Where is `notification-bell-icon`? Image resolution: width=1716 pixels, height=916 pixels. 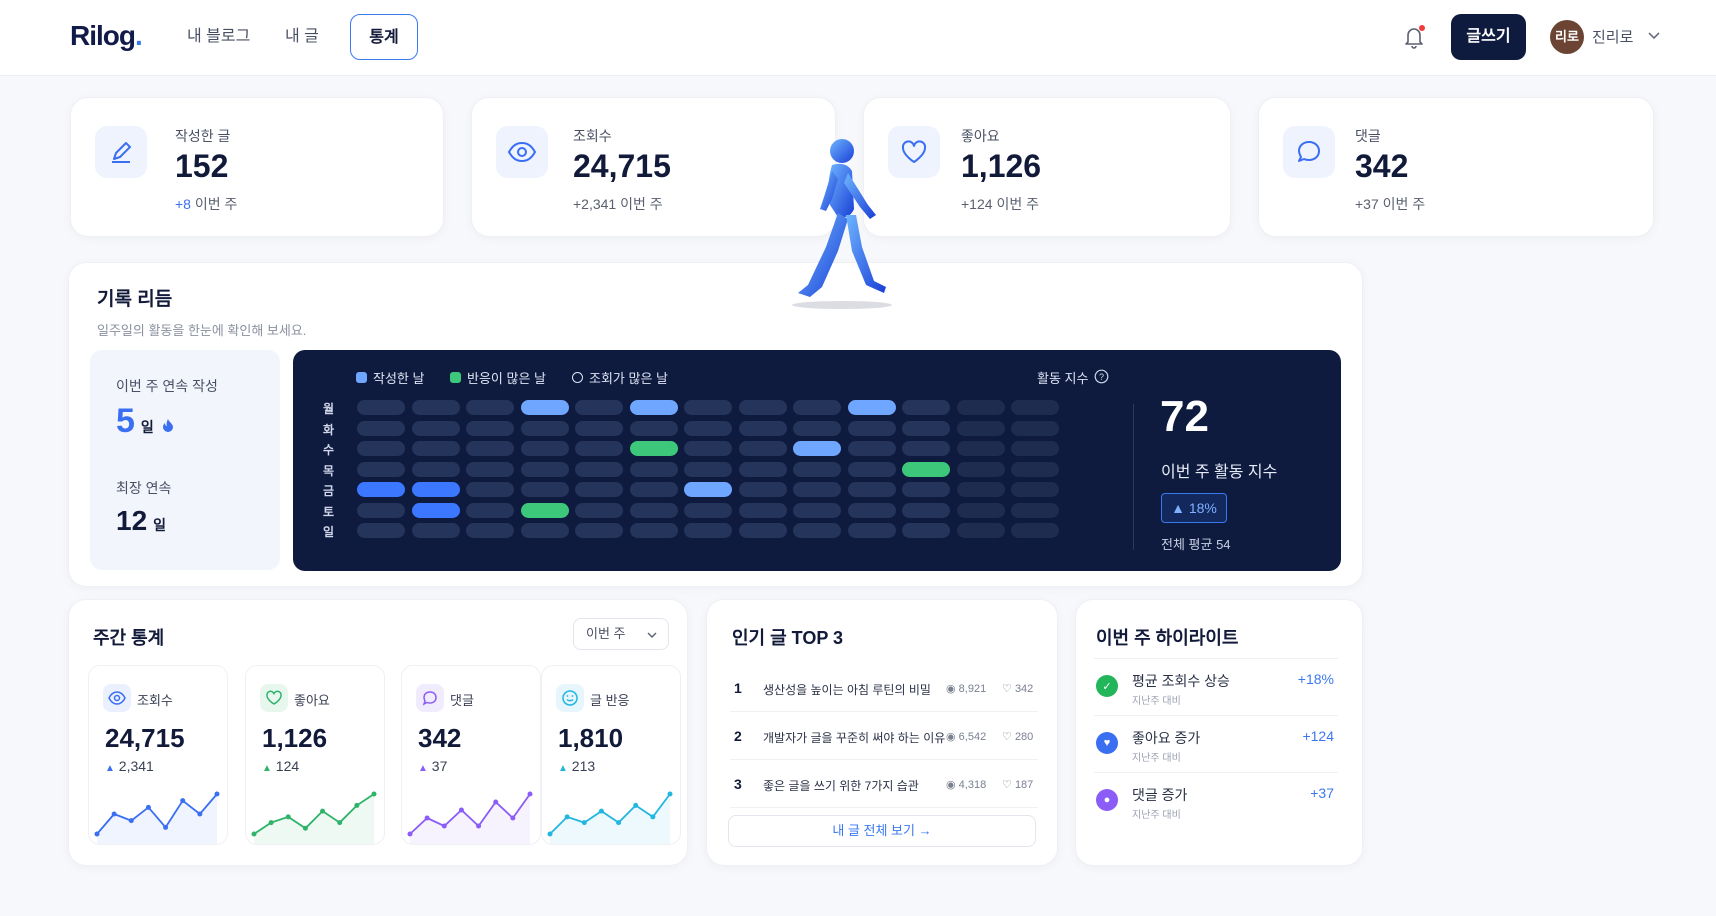 notification-bell-icon is located at coordinates (1414, 37).